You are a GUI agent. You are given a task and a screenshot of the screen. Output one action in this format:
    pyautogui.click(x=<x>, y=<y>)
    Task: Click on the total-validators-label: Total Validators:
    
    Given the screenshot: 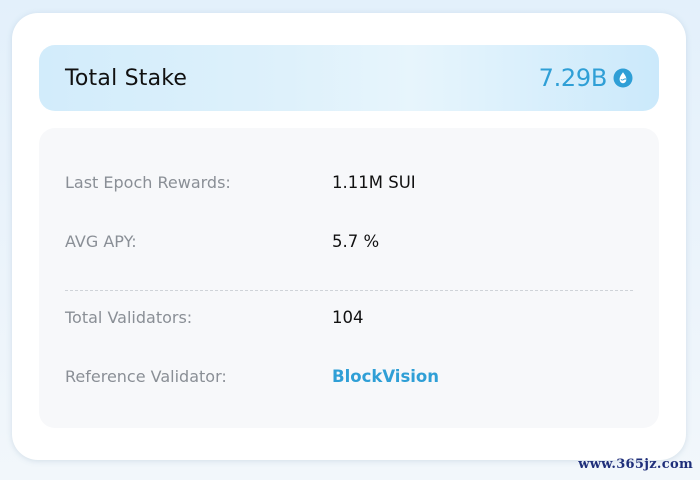 What is the action you would take?
    pyautogui.click(x=129, y=317)
    